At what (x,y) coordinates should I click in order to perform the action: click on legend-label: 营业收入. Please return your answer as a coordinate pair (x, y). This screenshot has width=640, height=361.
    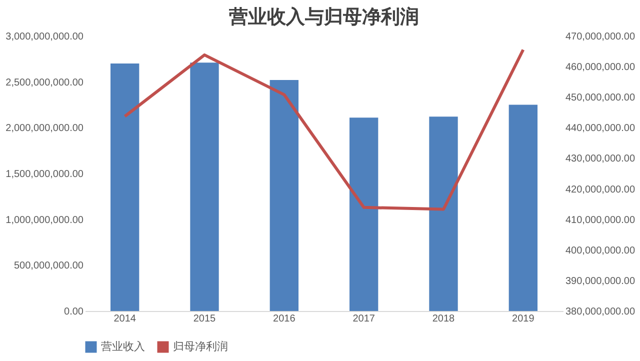
    Looking at the image, I should click on (123, 346).